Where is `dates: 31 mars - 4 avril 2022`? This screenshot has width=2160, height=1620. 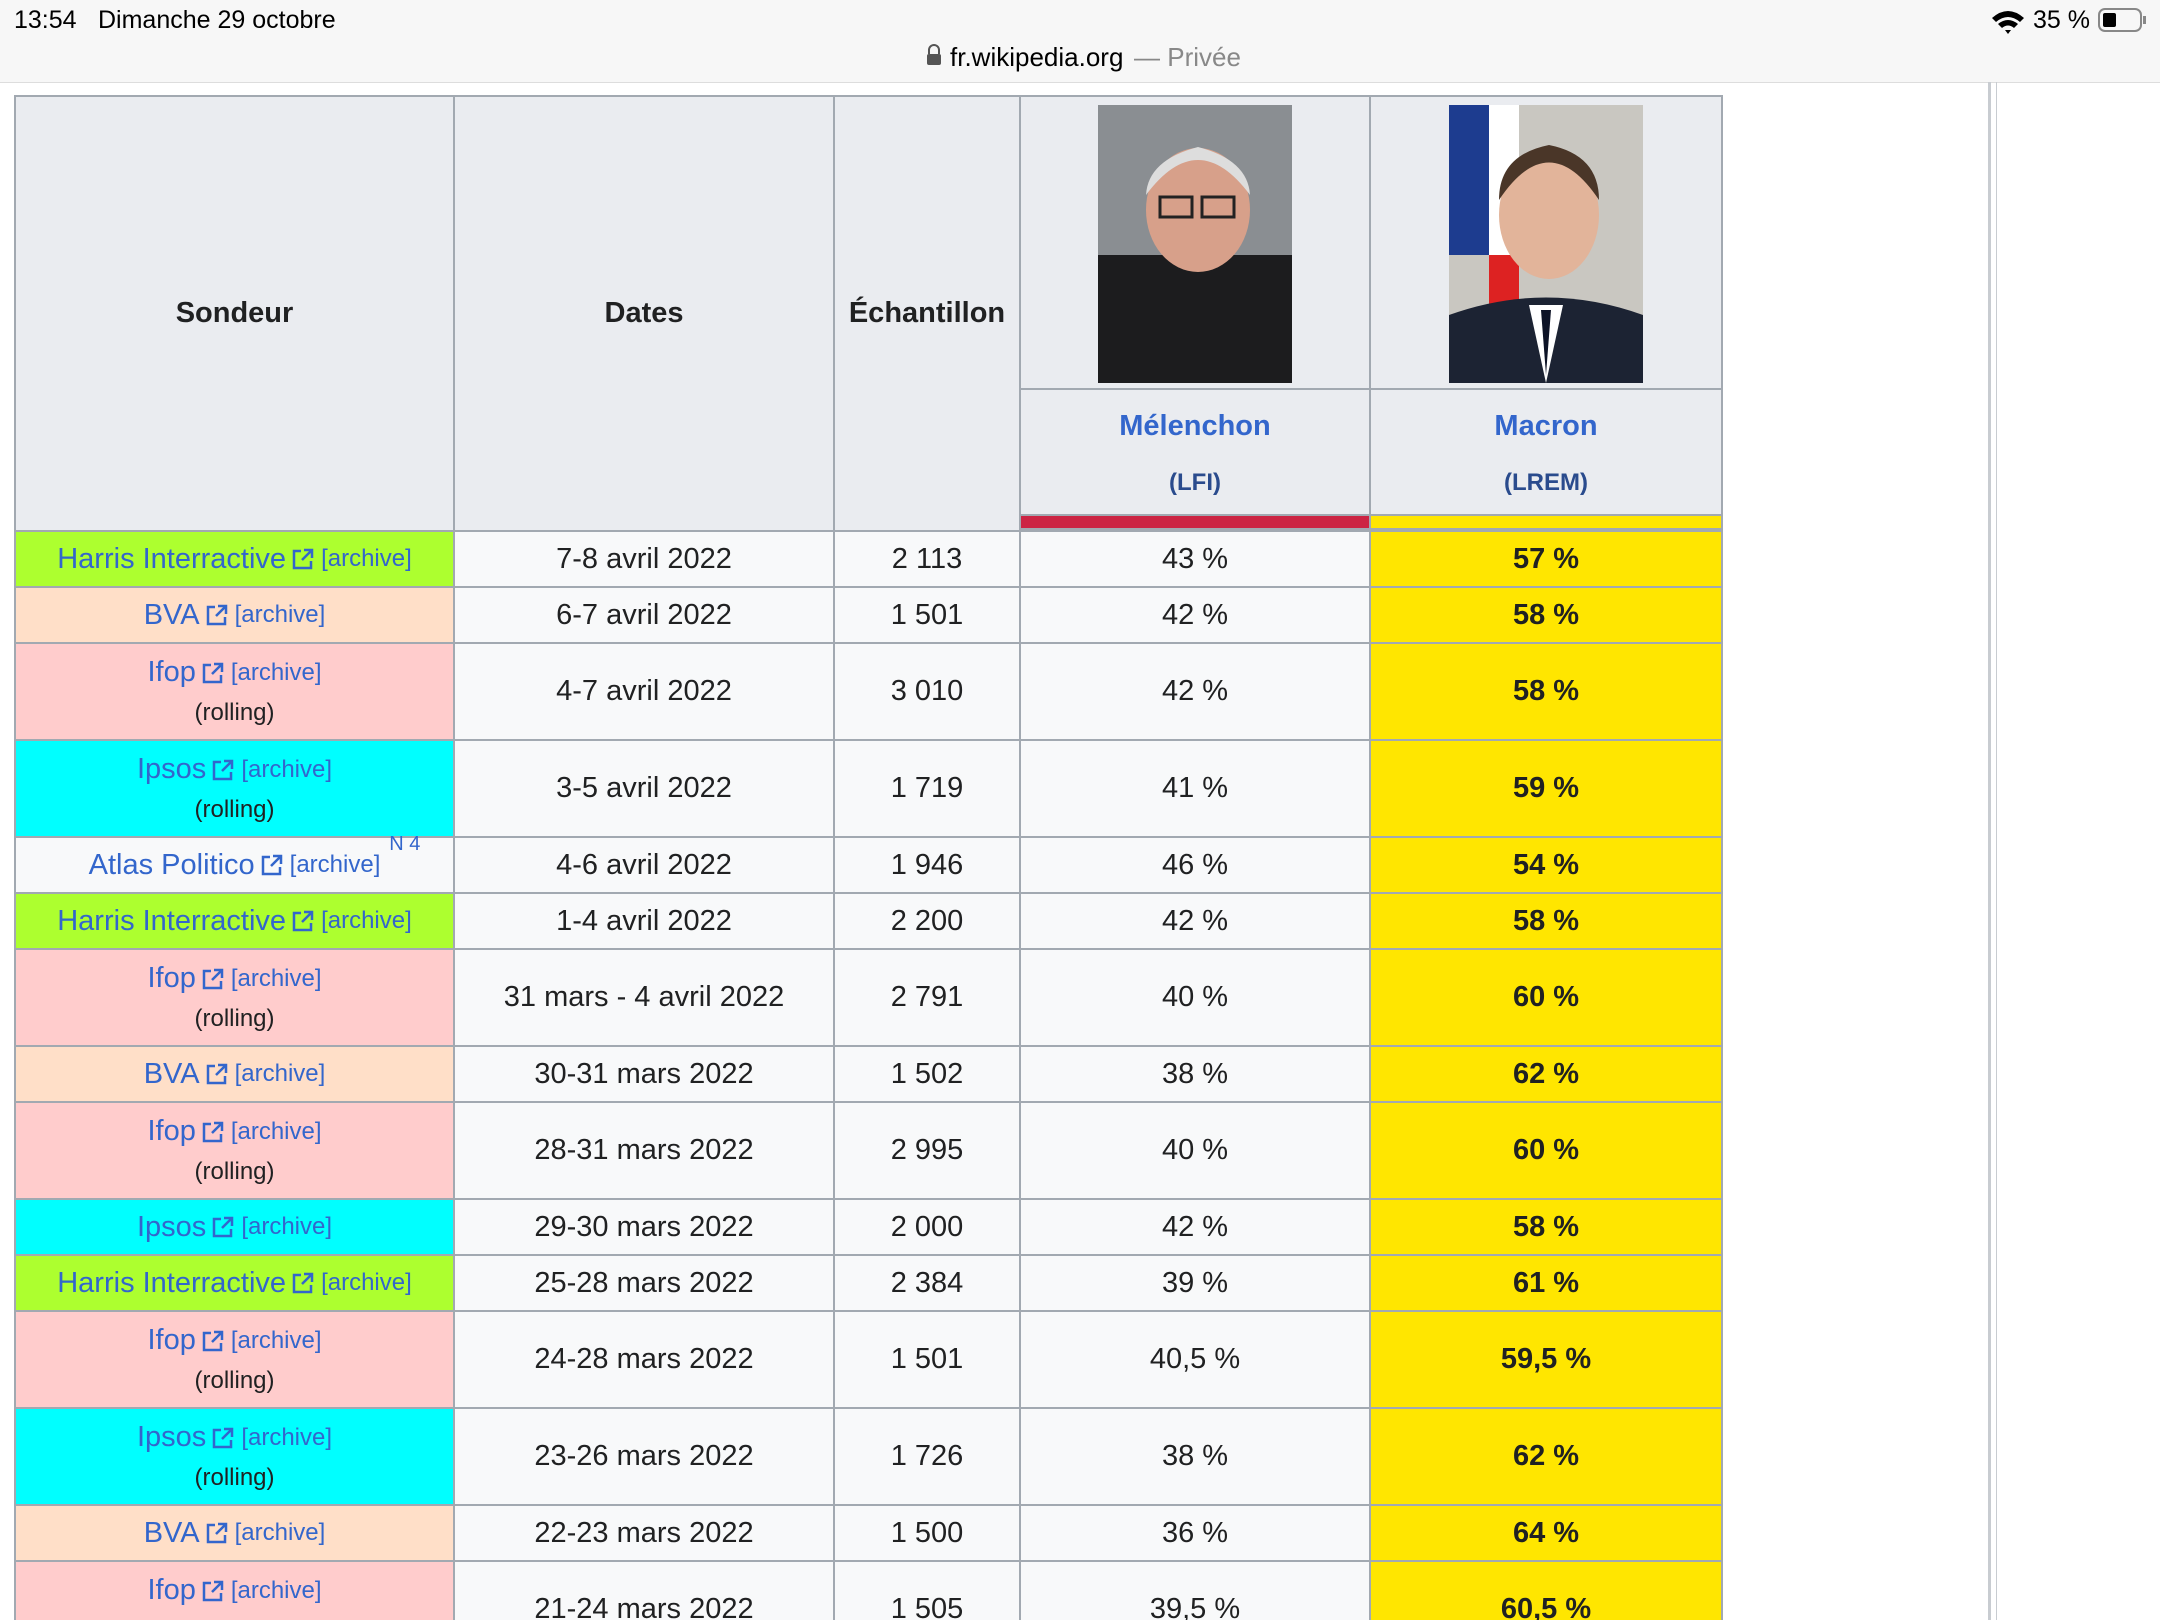 dates: 31 mars - 4 avril 2022 is located at coordinates (644, 997).